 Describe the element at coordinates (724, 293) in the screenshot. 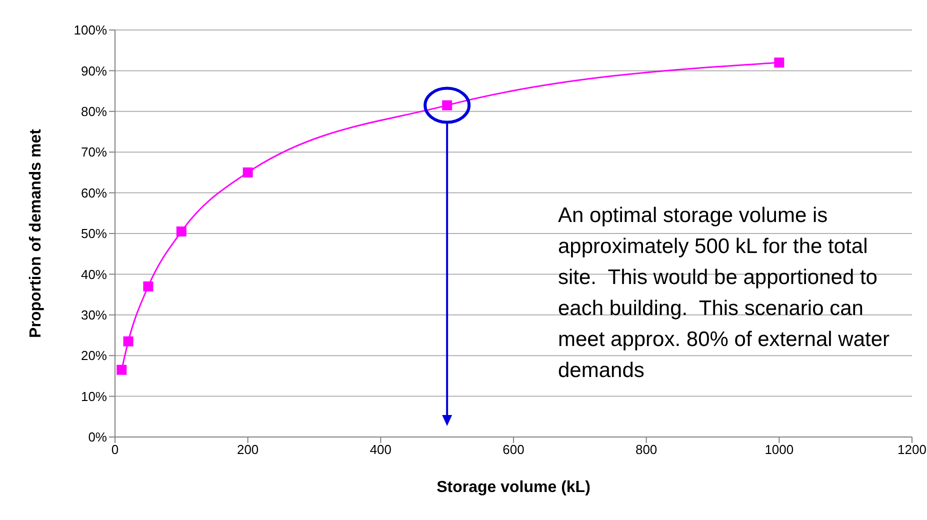

I see `annotation: An optimal storage volume is approximately 500 kL for the total site. This would be apportioned to each building. This scenario can meet approx. 80% of external water demands` at that location.